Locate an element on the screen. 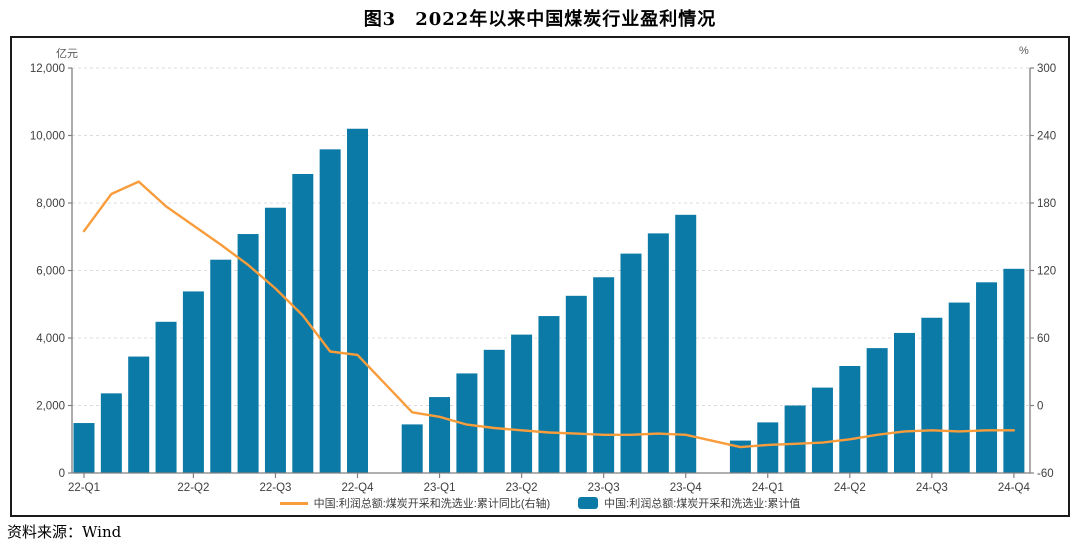 The width and height of the screenshot is (1080, 550). x-axis-tick-label: 24-Q1 is located at coordinates (768, 488).